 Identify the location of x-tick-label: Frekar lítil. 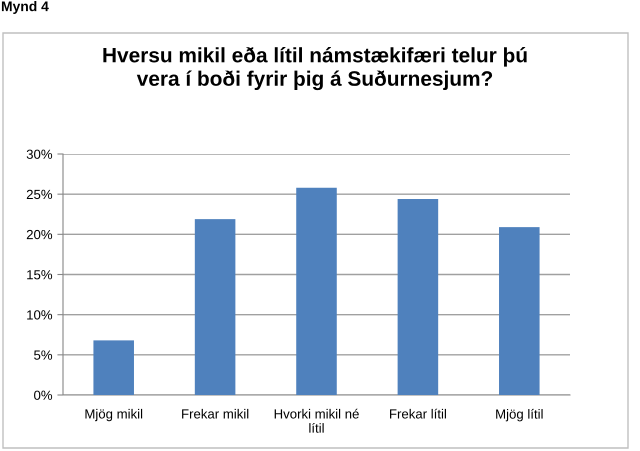
(418, 413).